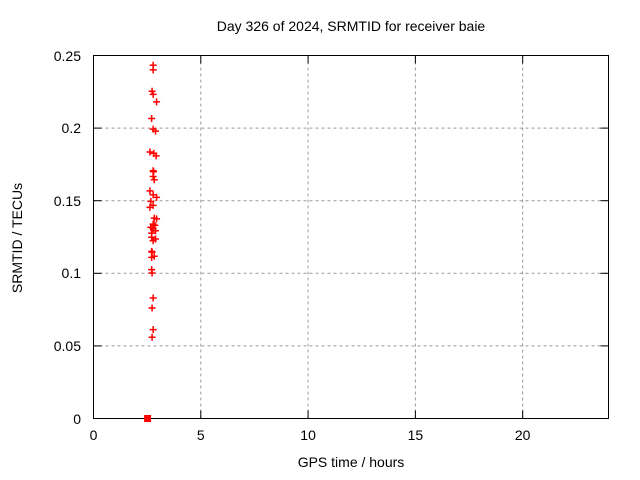 The width and height of the screenshot is (640, 480). I want to click on data-point-zero-square, so click(148, 418).